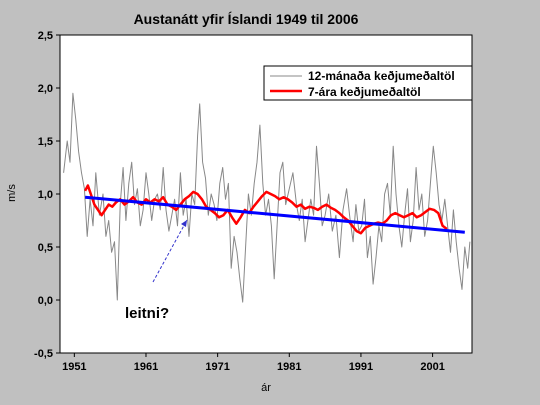 The image size is (540, 405). I want to click on y-tick-label: 2,0, so click(45, 89).